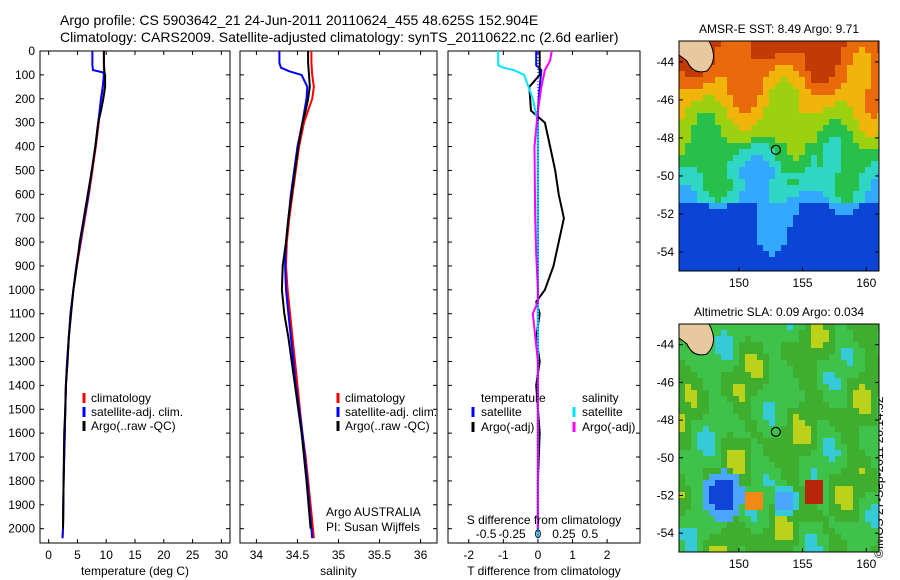 Image resolution: width=900 pixels, height=580 pixels. I want to click on x-tick-label: 15, so click(135, 555).